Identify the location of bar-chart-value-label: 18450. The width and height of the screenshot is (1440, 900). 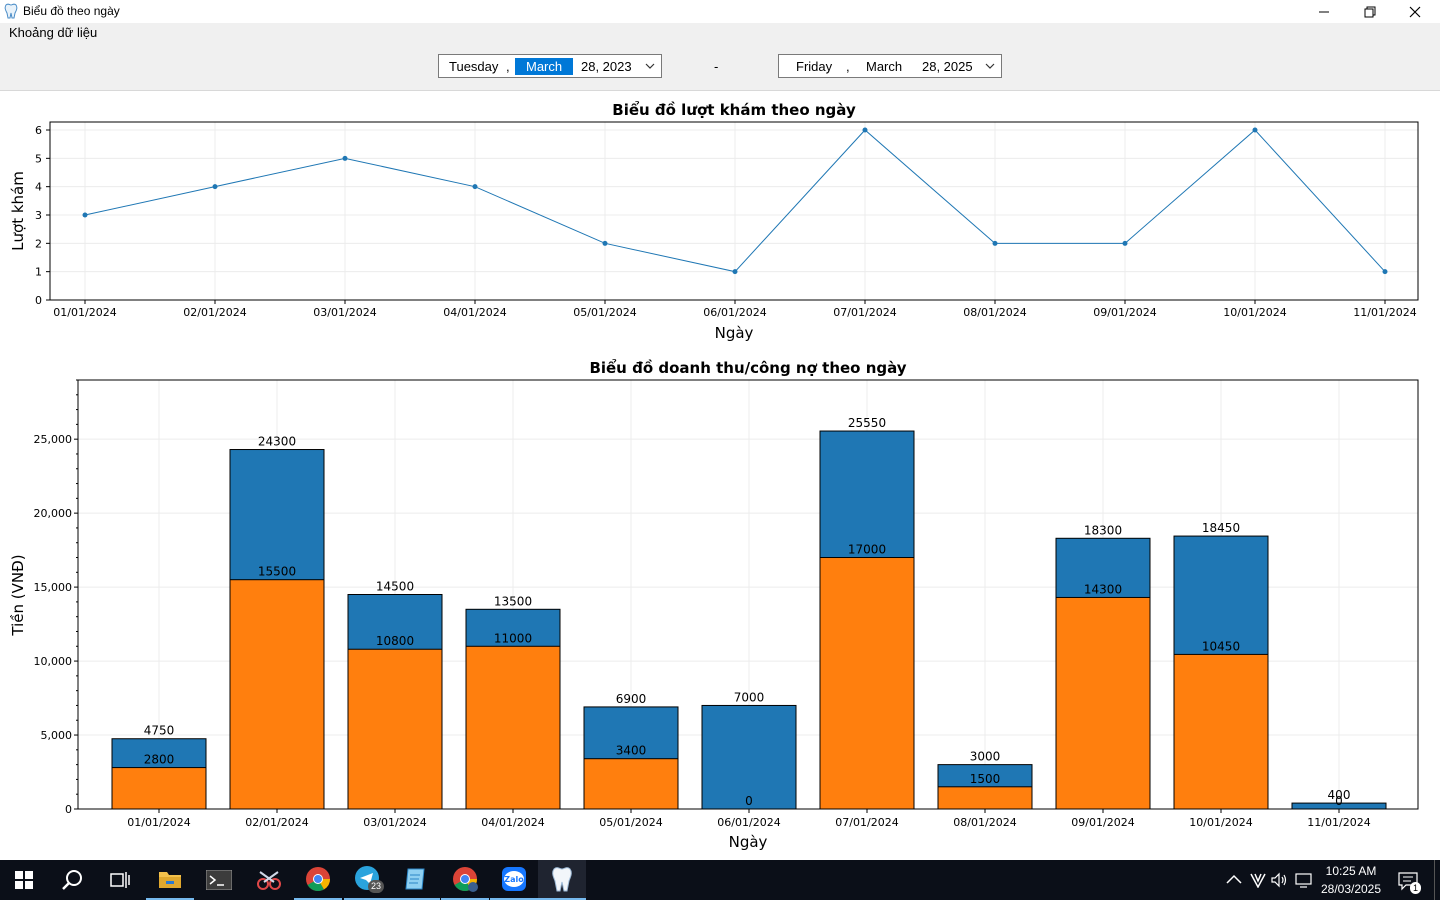
(1221, 528).